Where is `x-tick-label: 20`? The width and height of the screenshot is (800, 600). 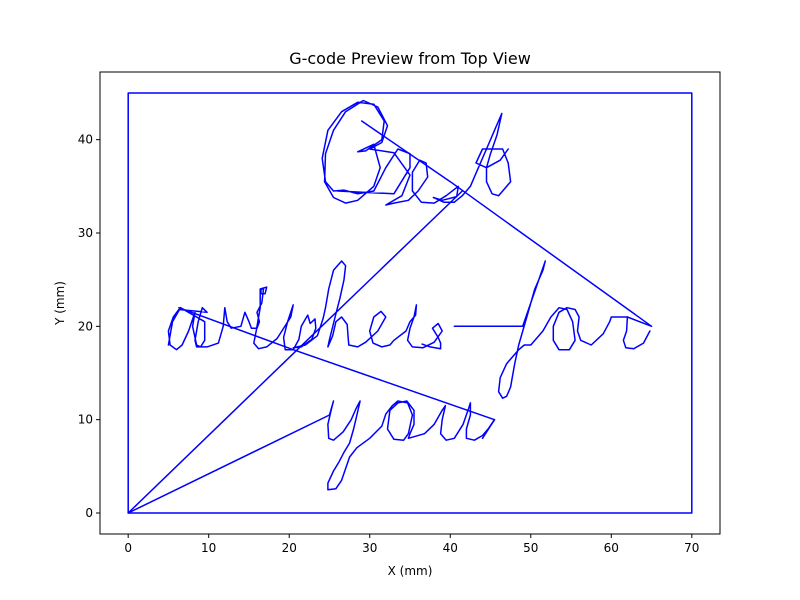 x-tick-label: 20 is located at coordinates (289, 548).